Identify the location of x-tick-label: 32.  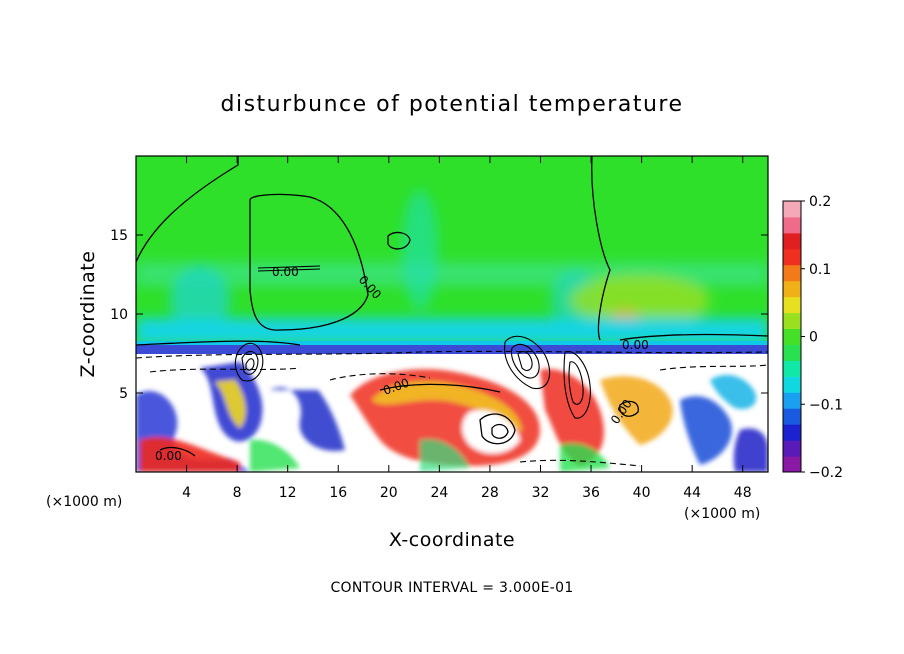
(541, 493).